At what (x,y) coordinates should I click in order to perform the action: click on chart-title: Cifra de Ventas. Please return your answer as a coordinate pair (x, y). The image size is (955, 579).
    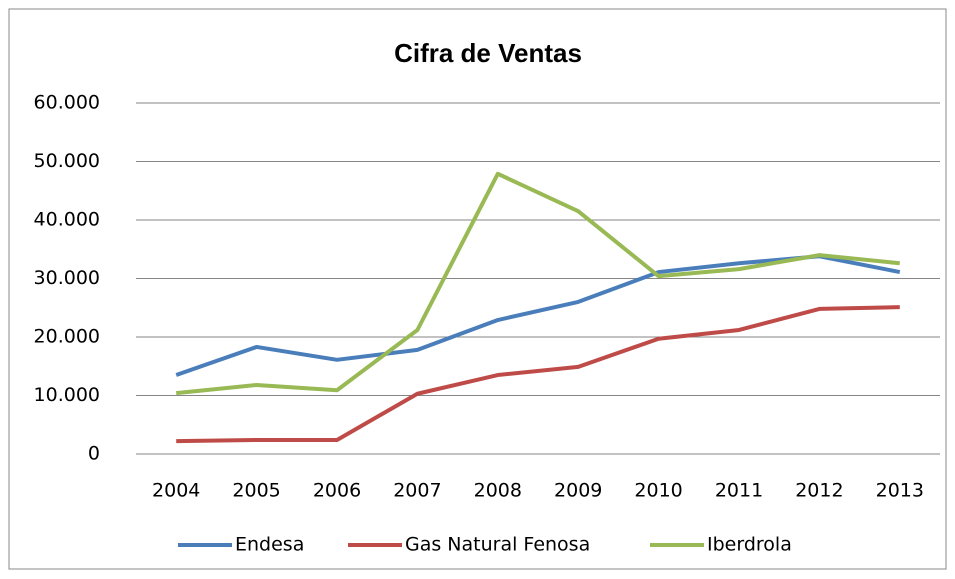
    Looking at the image, I should click on (488, 53).